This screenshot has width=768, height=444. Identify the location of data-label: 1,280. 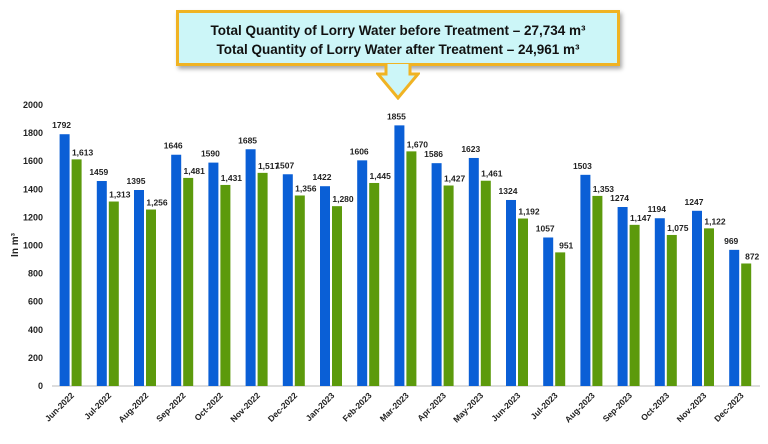
(343, 199).